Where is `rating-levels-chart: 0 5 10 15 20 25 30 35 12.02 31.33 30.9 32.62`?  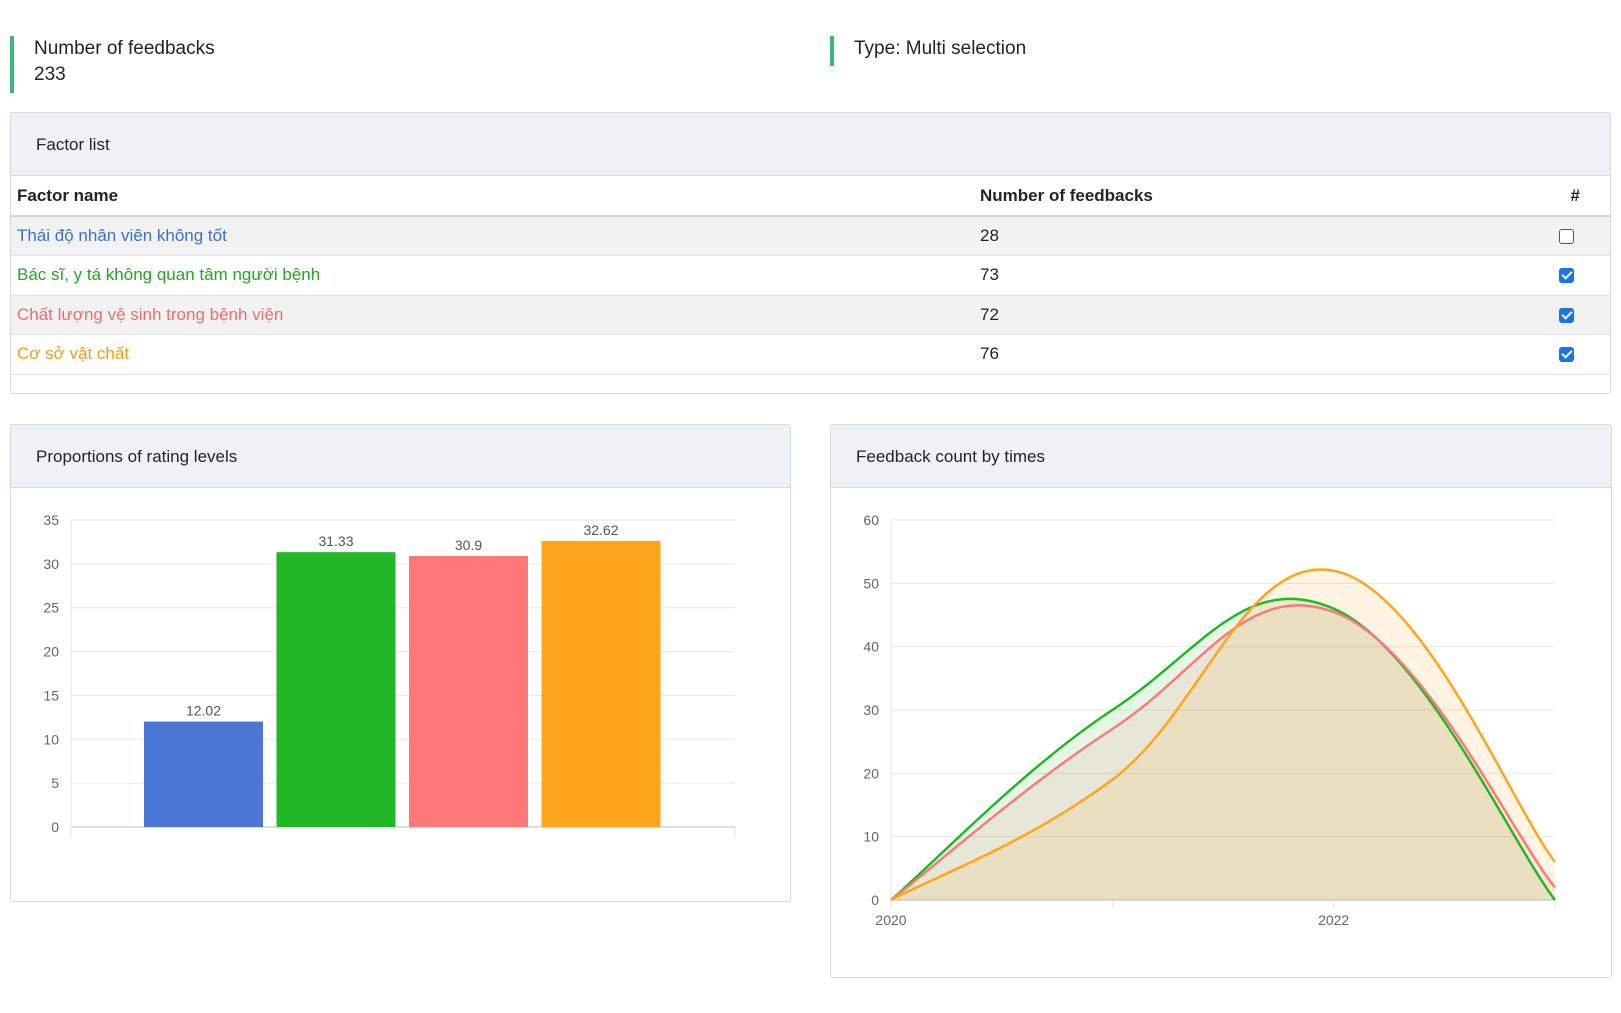 rating-levels-chart: 0 5 10 15 20 25 30 35 12.02 31.33 30.9 32.62 is located at coordinates (389, 674).